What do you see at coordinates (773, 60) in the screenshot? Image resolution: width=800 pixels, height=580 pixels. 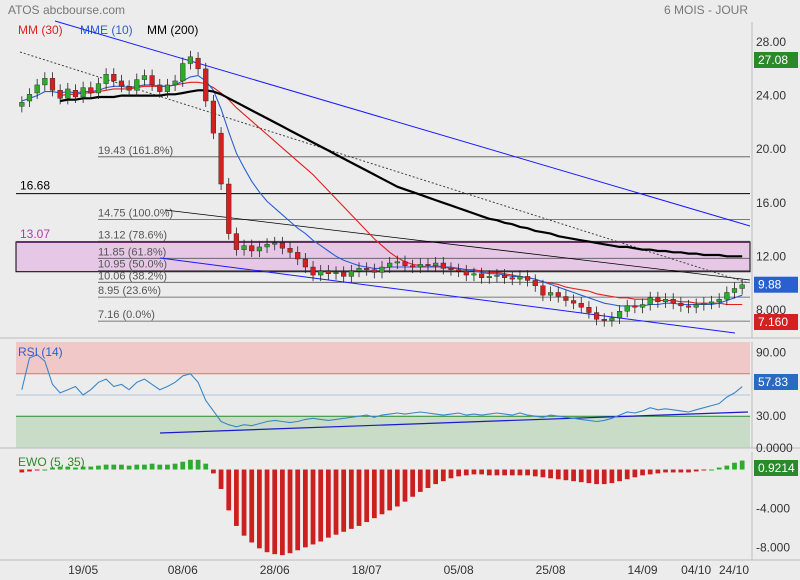 I see `mm200-value-tag: 27.08` at bounding box center [773, 60].